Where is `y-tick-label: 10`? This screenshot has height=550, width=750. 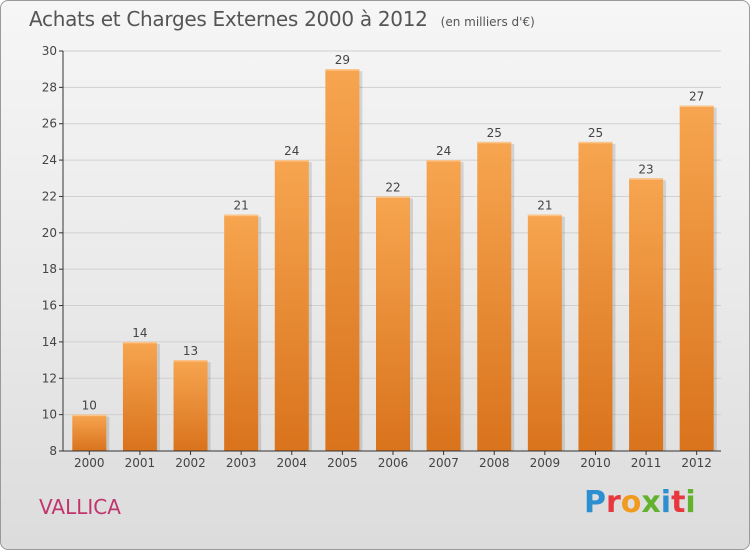 y-tick-label: 10 is located at coordinates (49, 415).